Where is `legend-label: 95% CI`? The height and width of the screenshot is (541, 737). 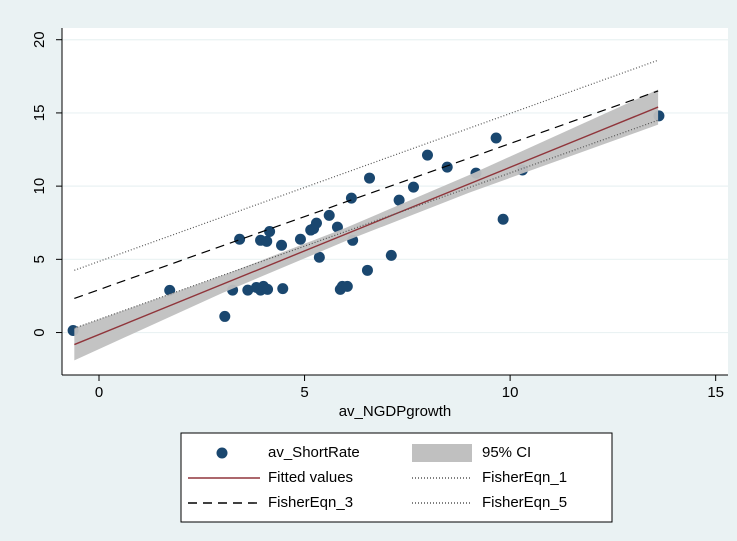
legend-label: 95% CI is located at coordinates (506, 452).